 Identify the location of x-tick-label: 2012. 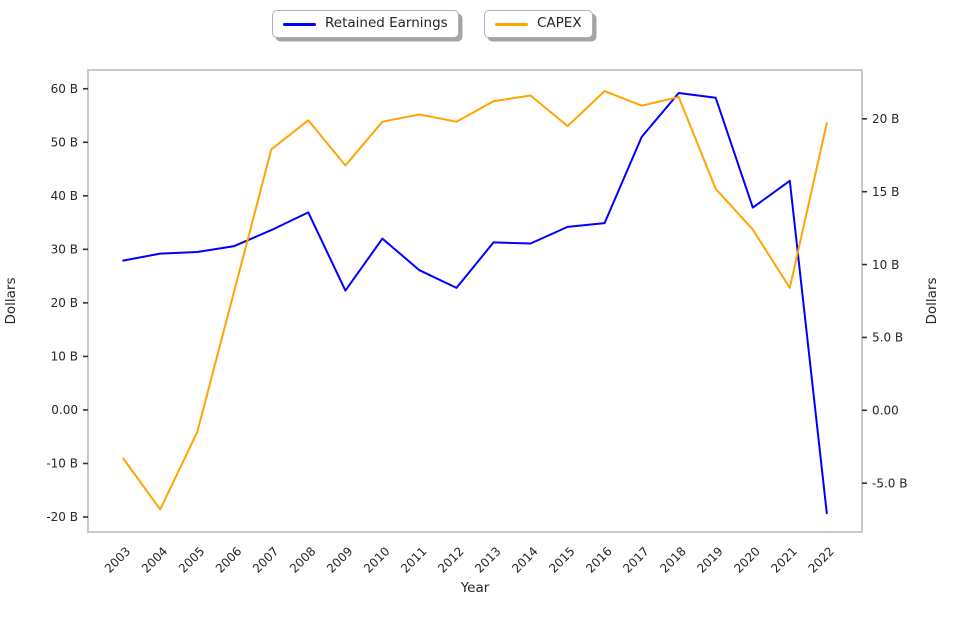
(450, 559).